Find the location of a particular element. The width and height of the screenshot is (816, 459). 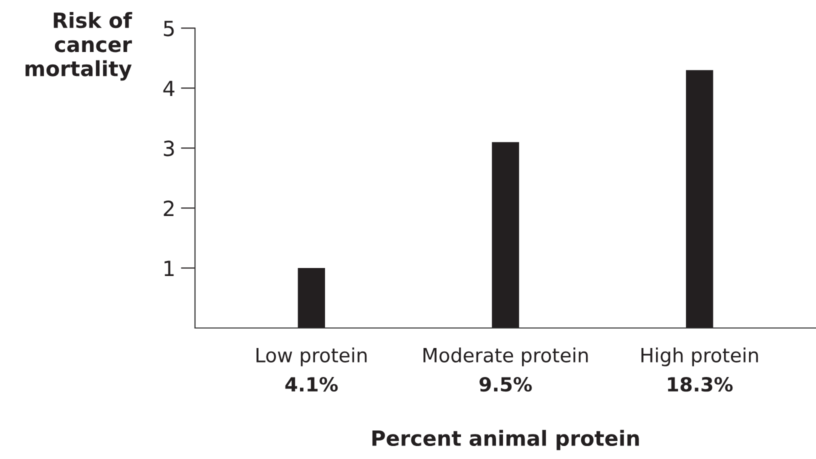

y-tick-label: 5 is located at coordinates (169, 28).